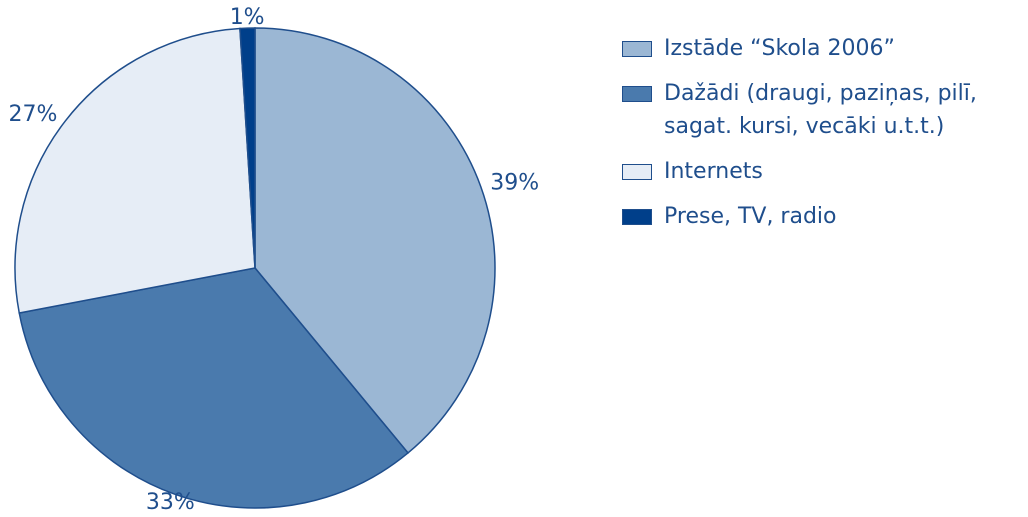  What do you see at coordinates (514, 182) in the screenshot?
I see `value-label: 39%` at bounding box center [514, 182].